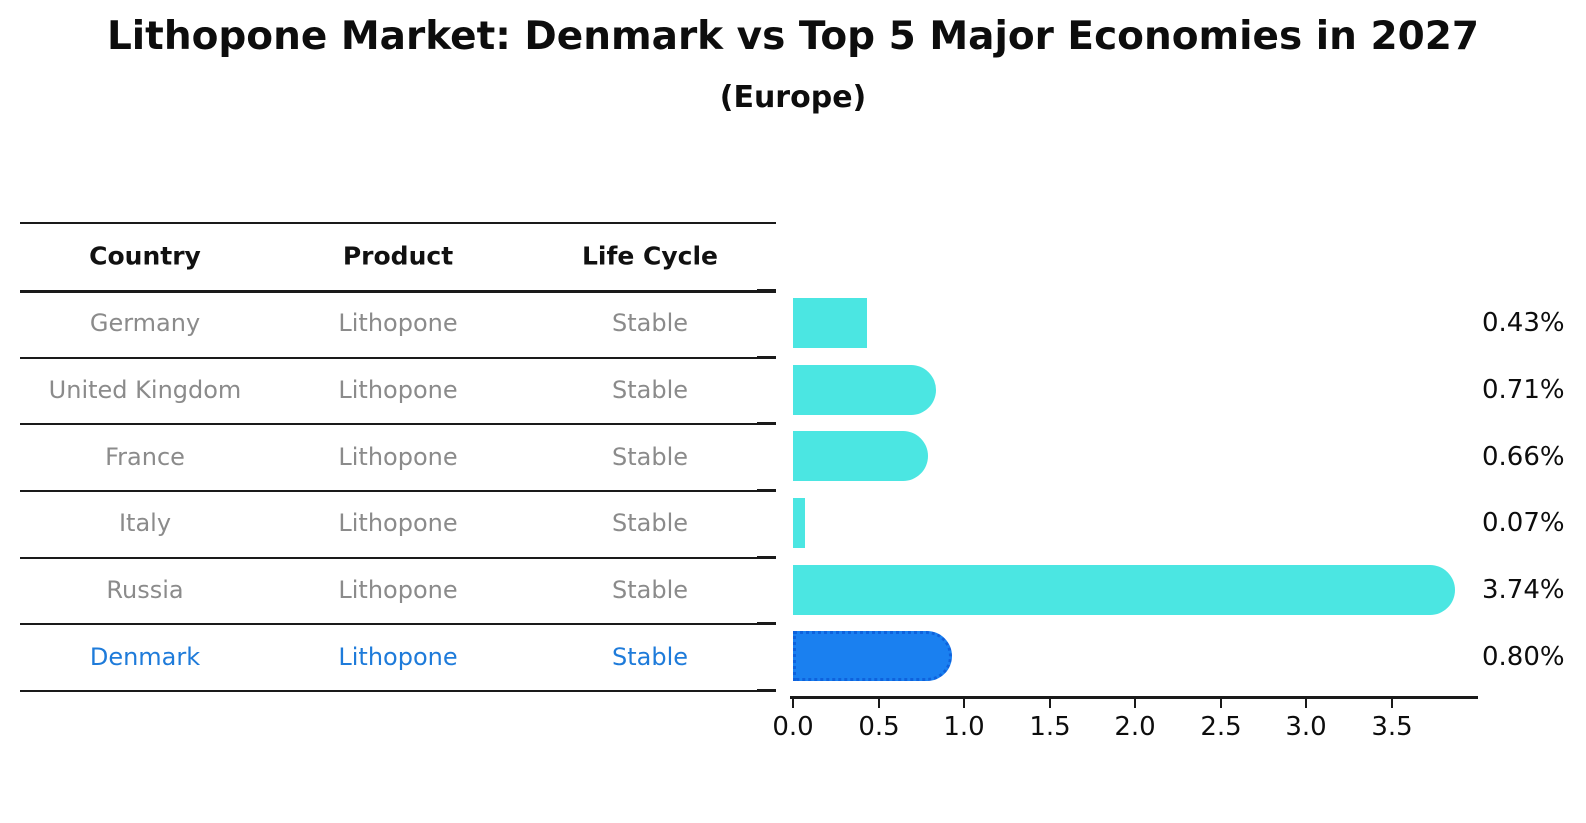 Image resolution: width=1586 pixels, height=823 pixels. I want to click on table-header-separator, so click(398, 291).